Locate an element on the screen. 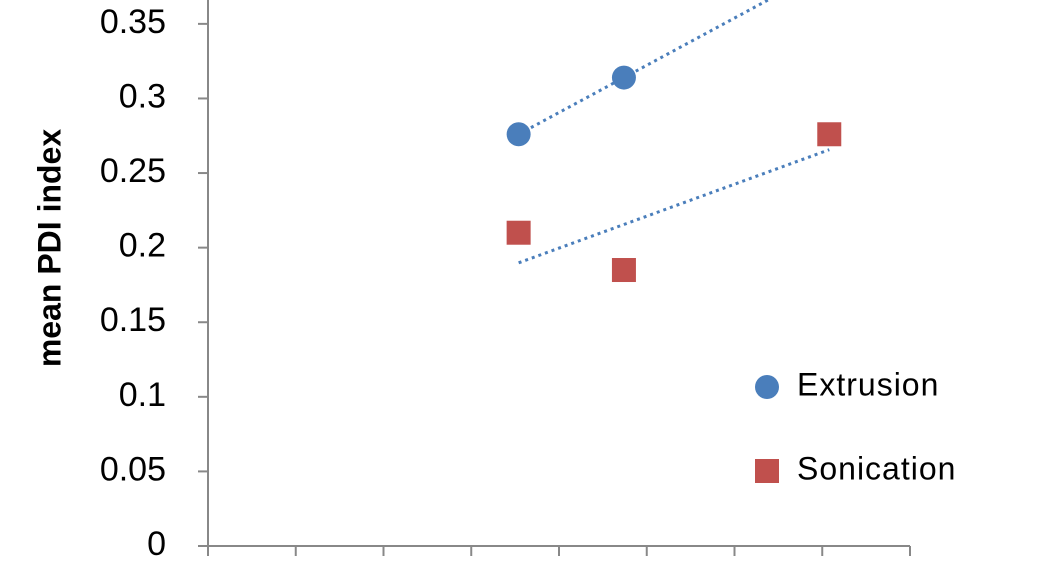 The width and height of the screenshot is (1038, 576). y-tick-label: 0.05 is located at coordinates (133, 469).